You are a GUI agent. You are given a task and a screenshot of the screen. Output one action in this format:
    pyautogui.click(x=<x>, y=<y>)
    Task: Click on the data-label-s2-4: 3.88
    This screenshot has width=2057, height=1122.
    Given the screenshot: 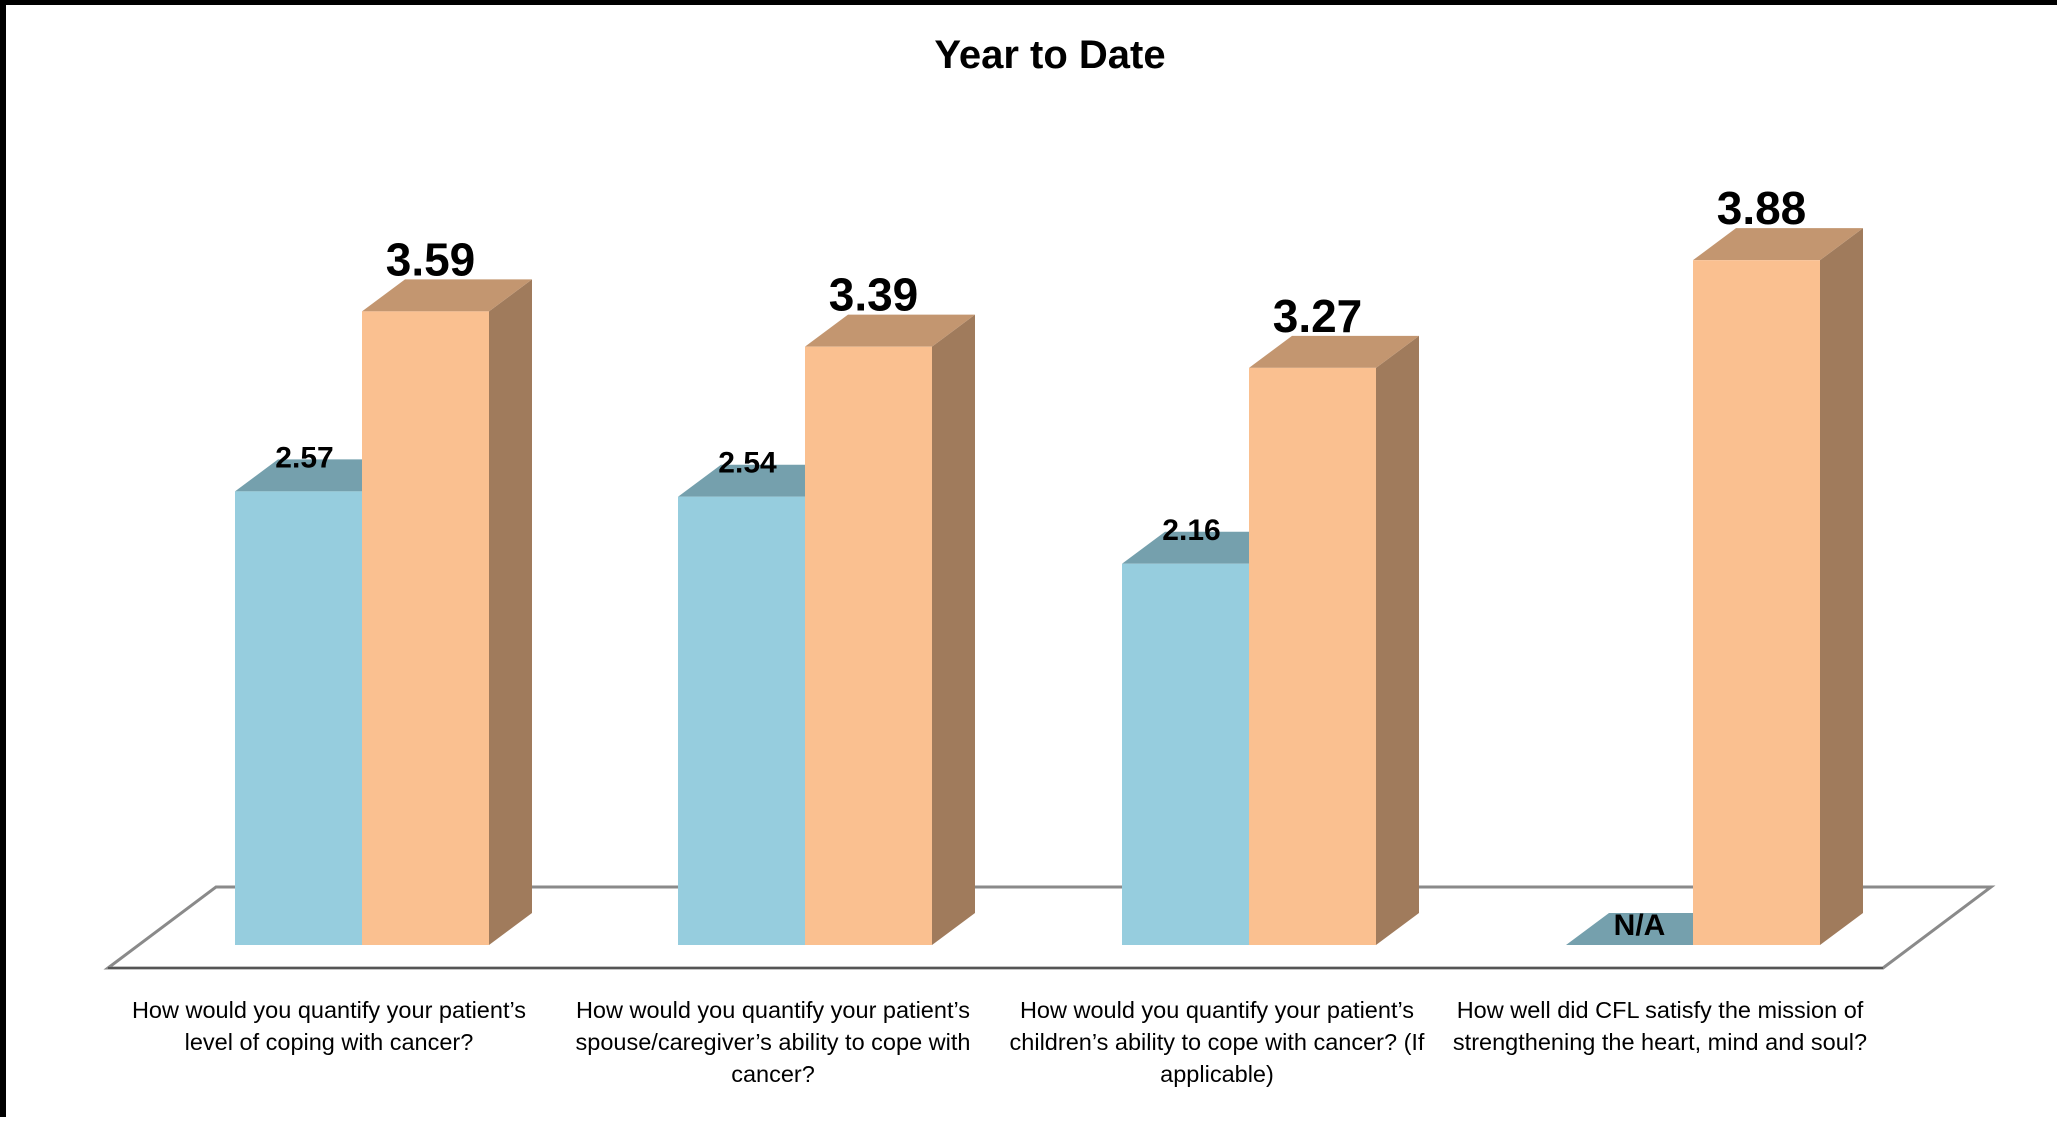 What is the action you would take?
    pyautogui.click(x=1762, y=208)
    